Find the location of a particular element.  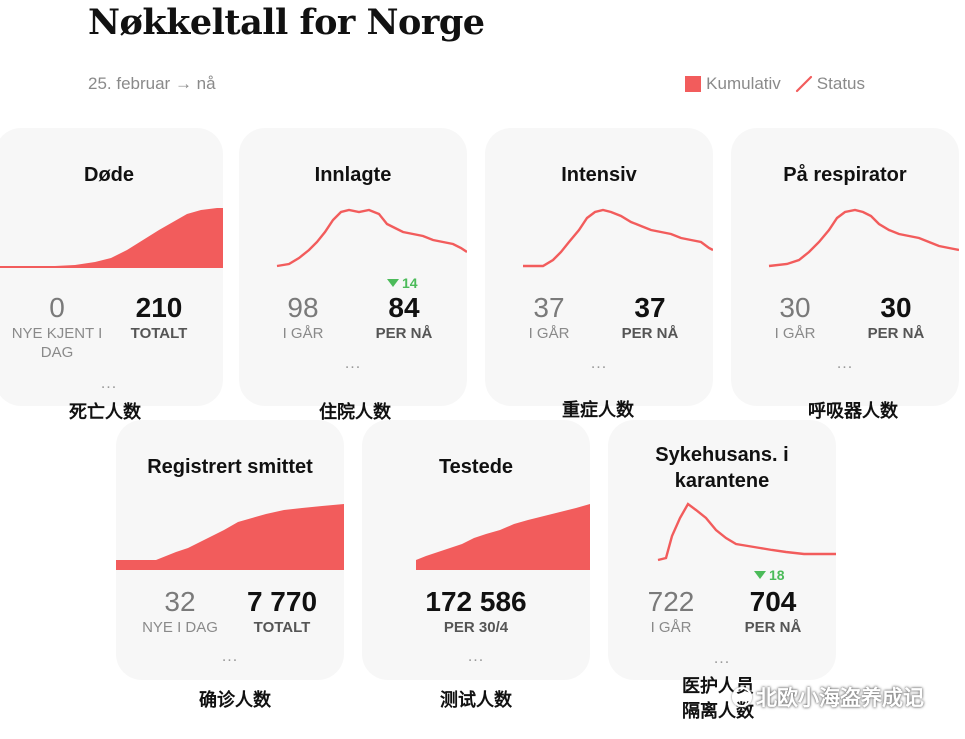

caption-intensiv: 重症人数 is located at coordinates (598, 410).